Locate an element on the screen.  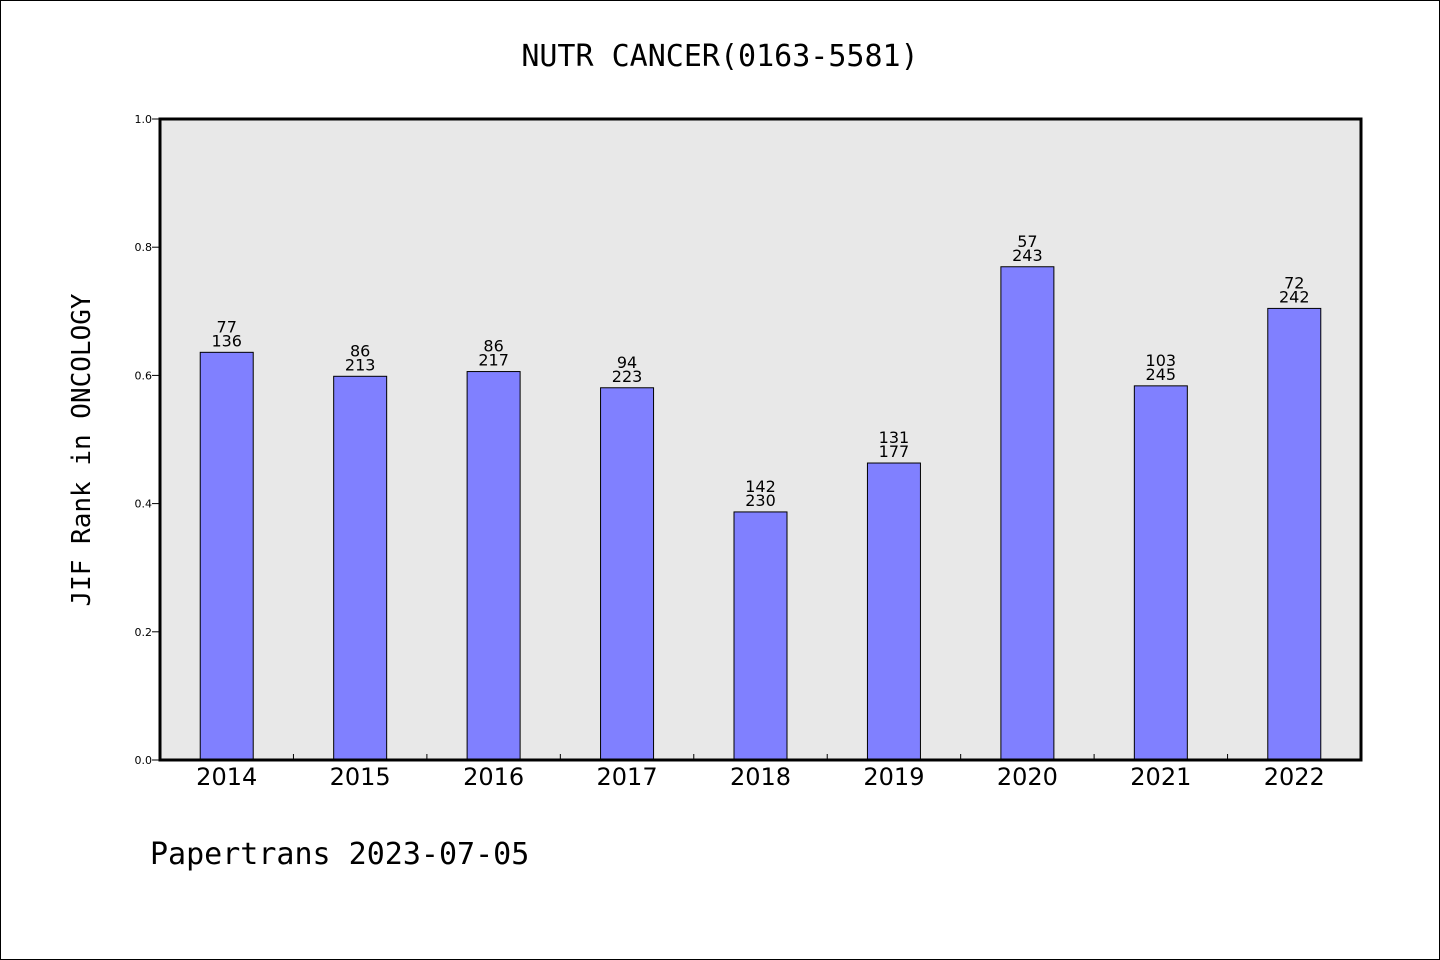
bar-total-label: 217 is located at coordinates (493, 360).